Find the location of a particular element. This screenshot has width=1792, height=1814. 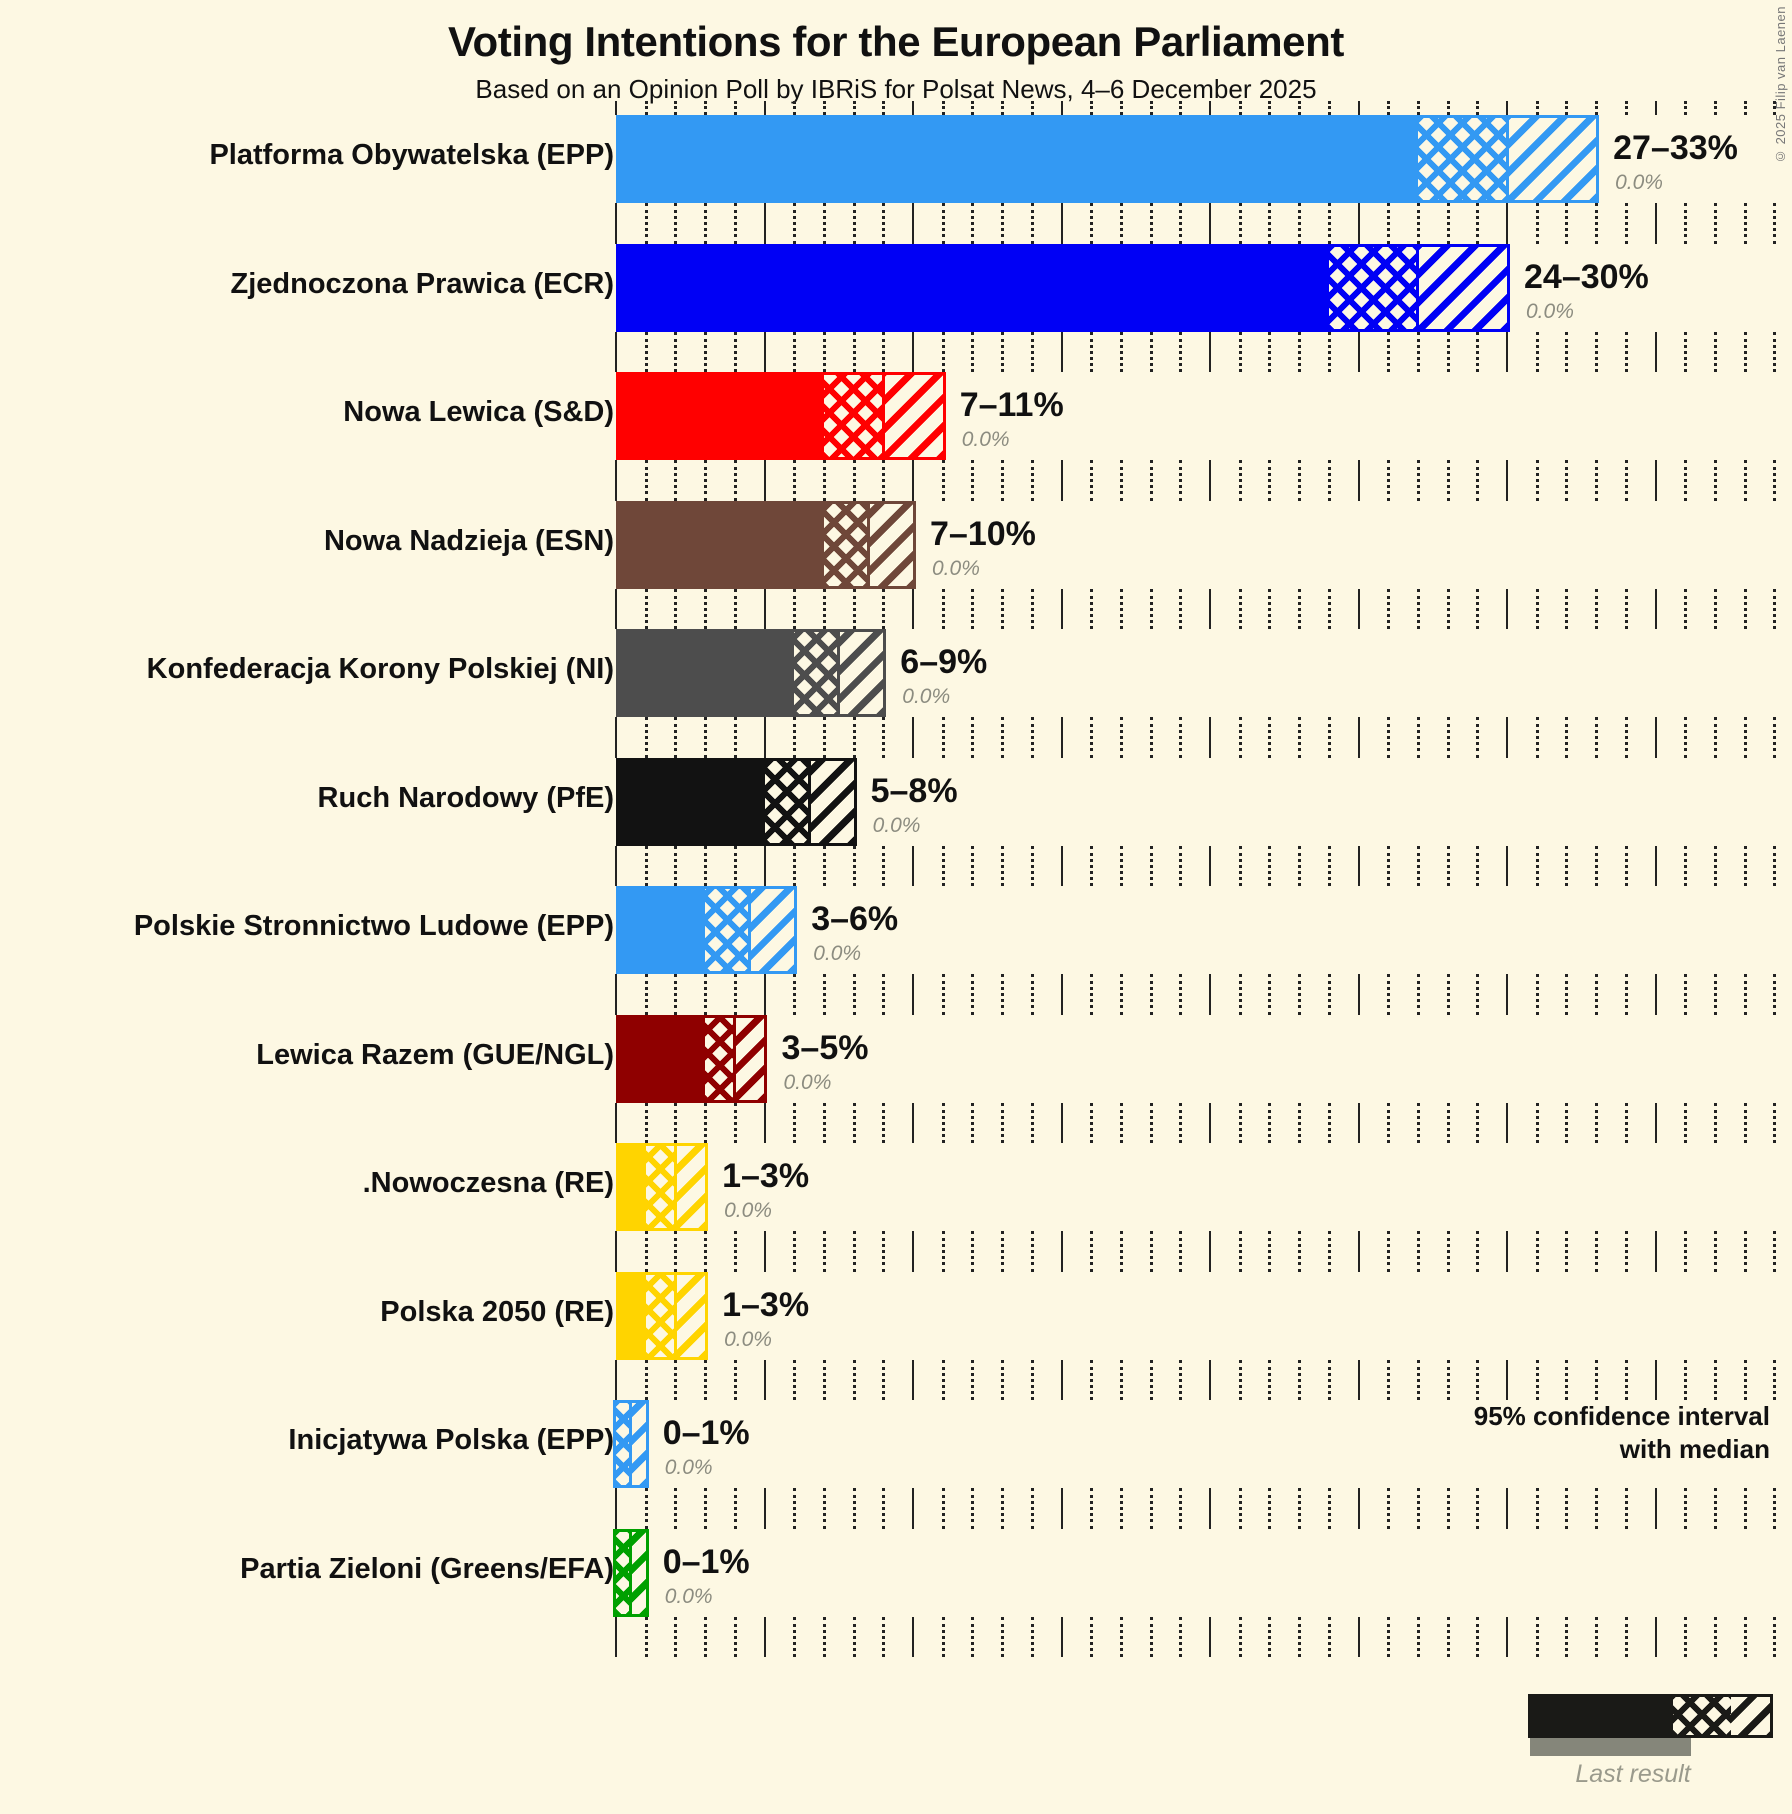

legend-last-result-swatch is located at coordinates (1610, 1747).